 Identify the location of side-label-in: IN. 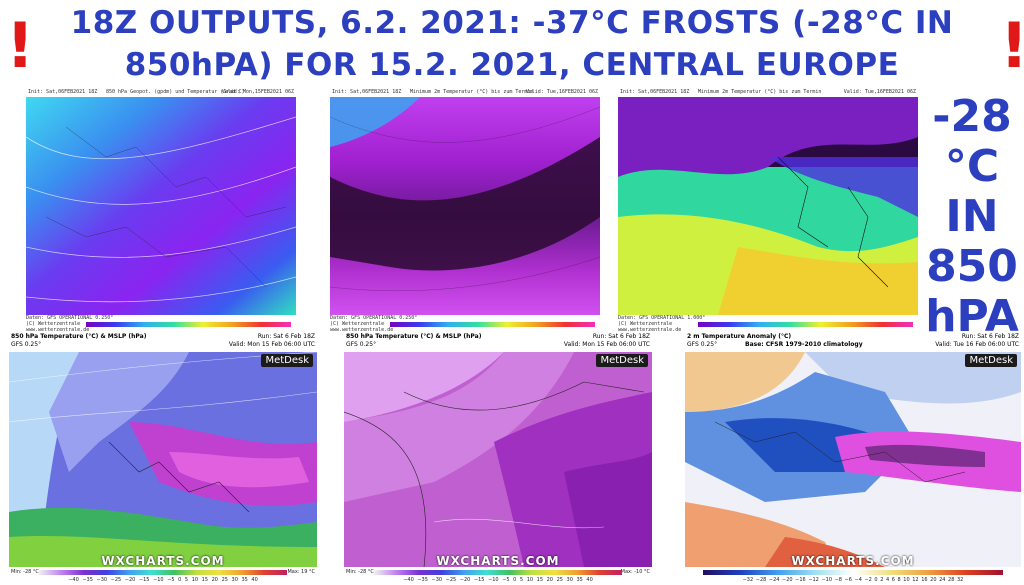
(972, 216).